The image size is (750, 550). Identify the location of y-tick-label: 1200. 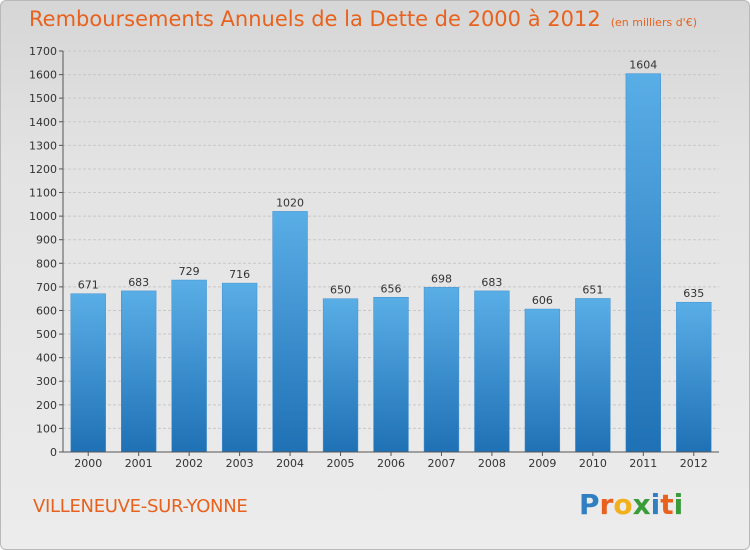
(43, 169).